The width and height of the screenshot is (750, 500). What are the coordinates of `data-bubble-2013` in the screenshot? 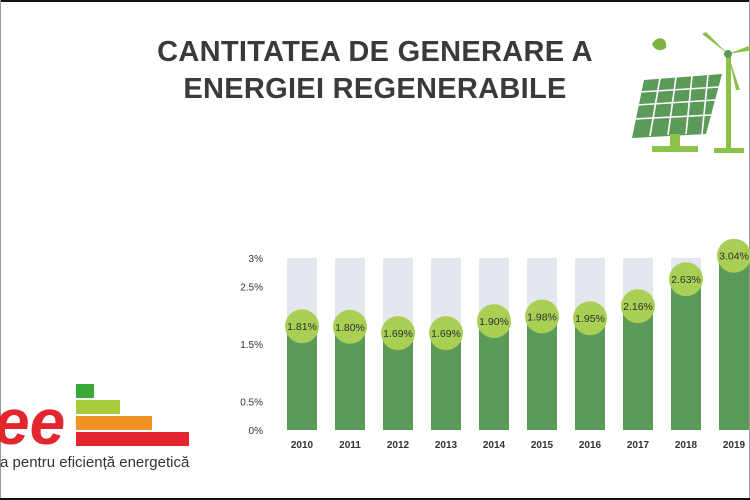 It's located at (446, 333).